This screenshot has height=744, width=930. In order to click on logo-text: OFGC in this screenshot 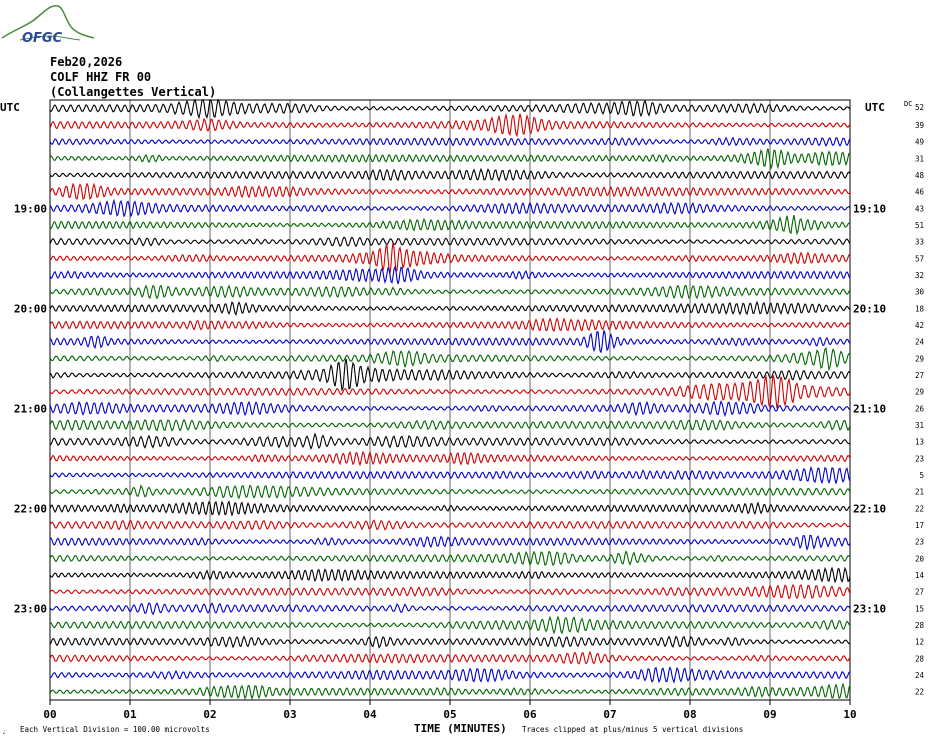, I will do `click(42, 38)`.